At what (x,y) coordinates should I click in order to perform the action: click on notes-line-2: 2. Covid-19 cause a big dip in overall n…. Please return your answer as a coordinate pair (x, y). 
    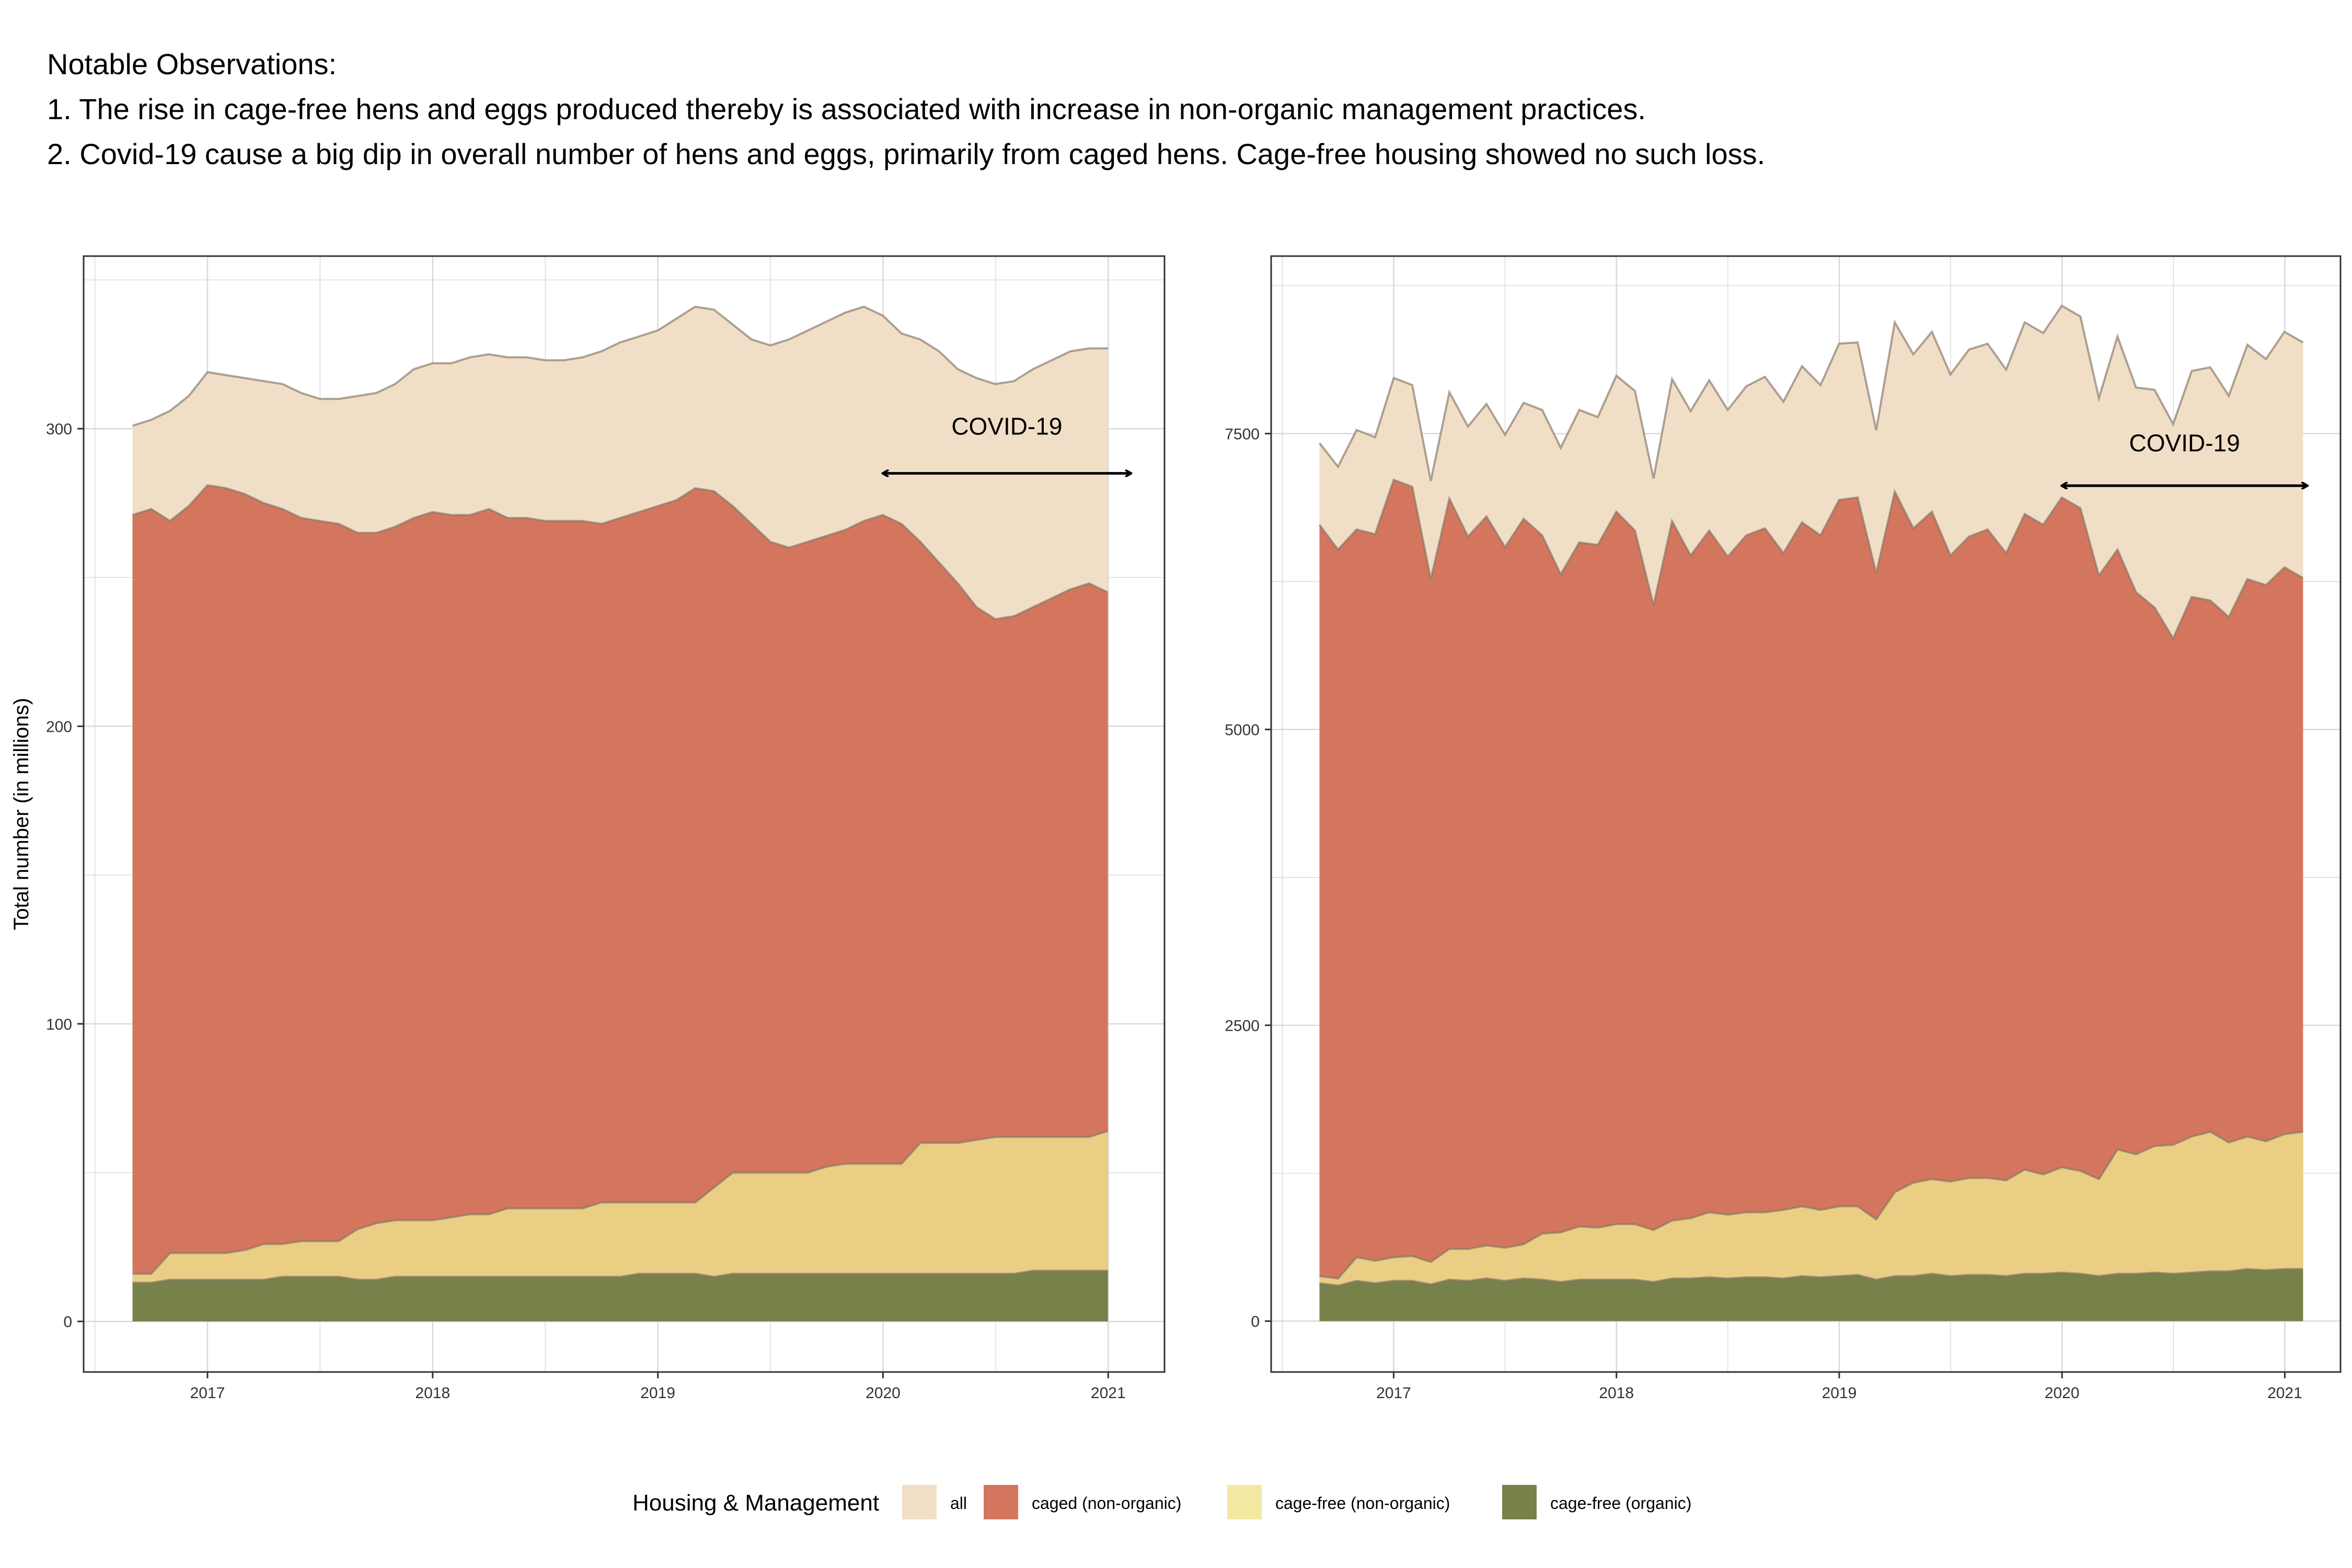
    Looking at the image, I should click on (906, 153).